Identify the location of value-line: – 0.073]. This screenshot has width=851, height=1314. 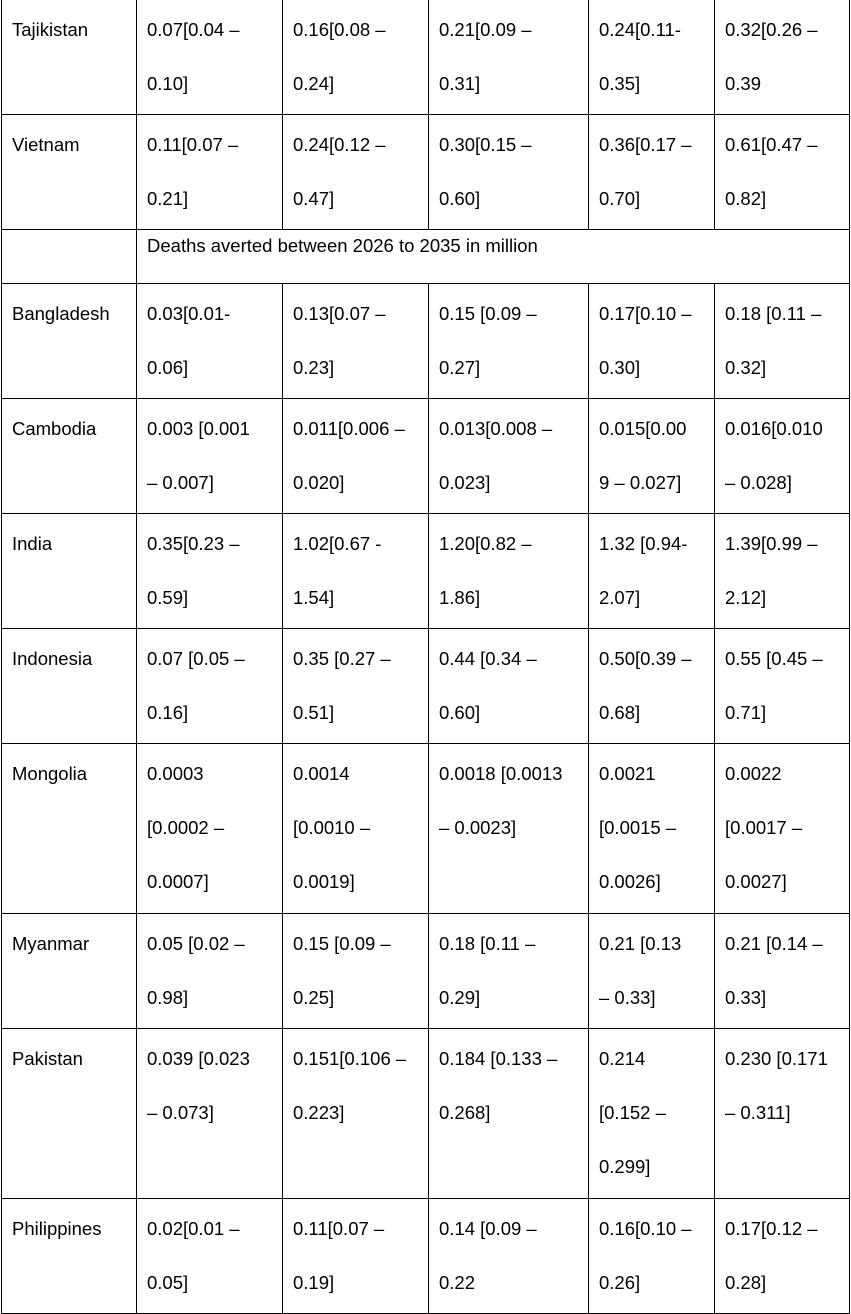
(180, 1112).